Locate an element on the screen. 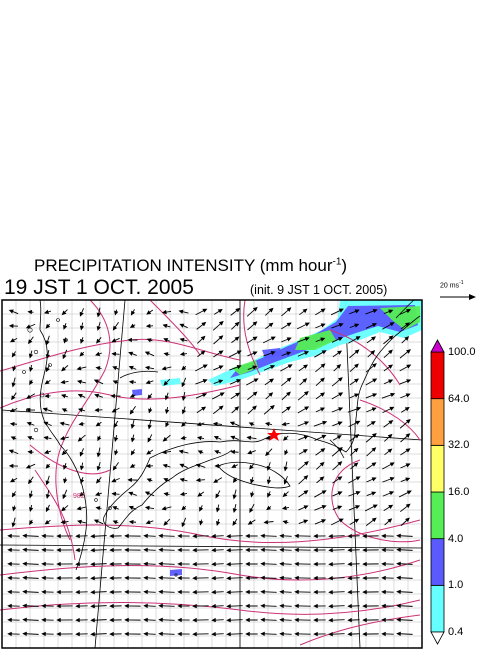 This screenshot has height=650, width=500. valid-time: 19 JST 1 OCT. 2005 is located at coordinates (99, 287).